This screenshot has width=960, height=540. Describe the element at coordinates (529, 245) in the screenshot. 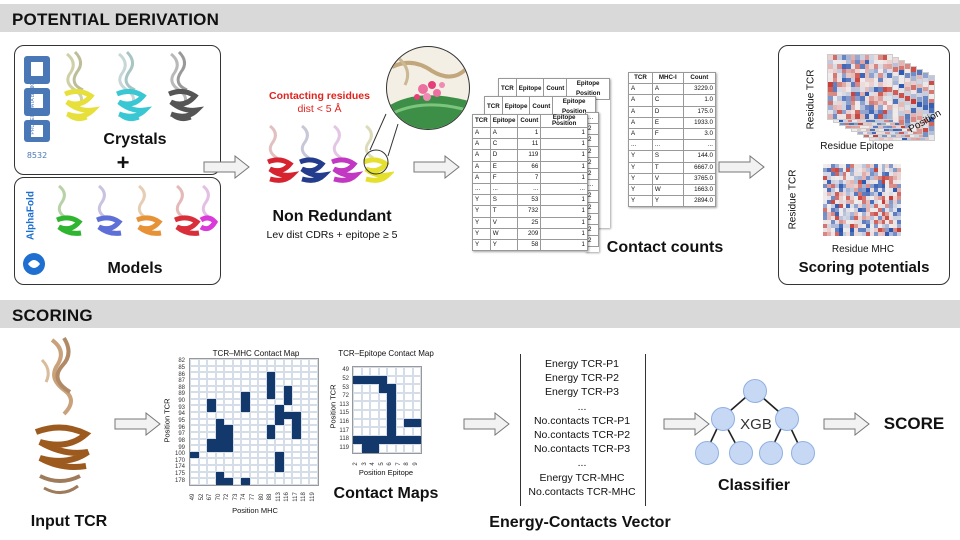

I see `table-cell: 58` at that location.